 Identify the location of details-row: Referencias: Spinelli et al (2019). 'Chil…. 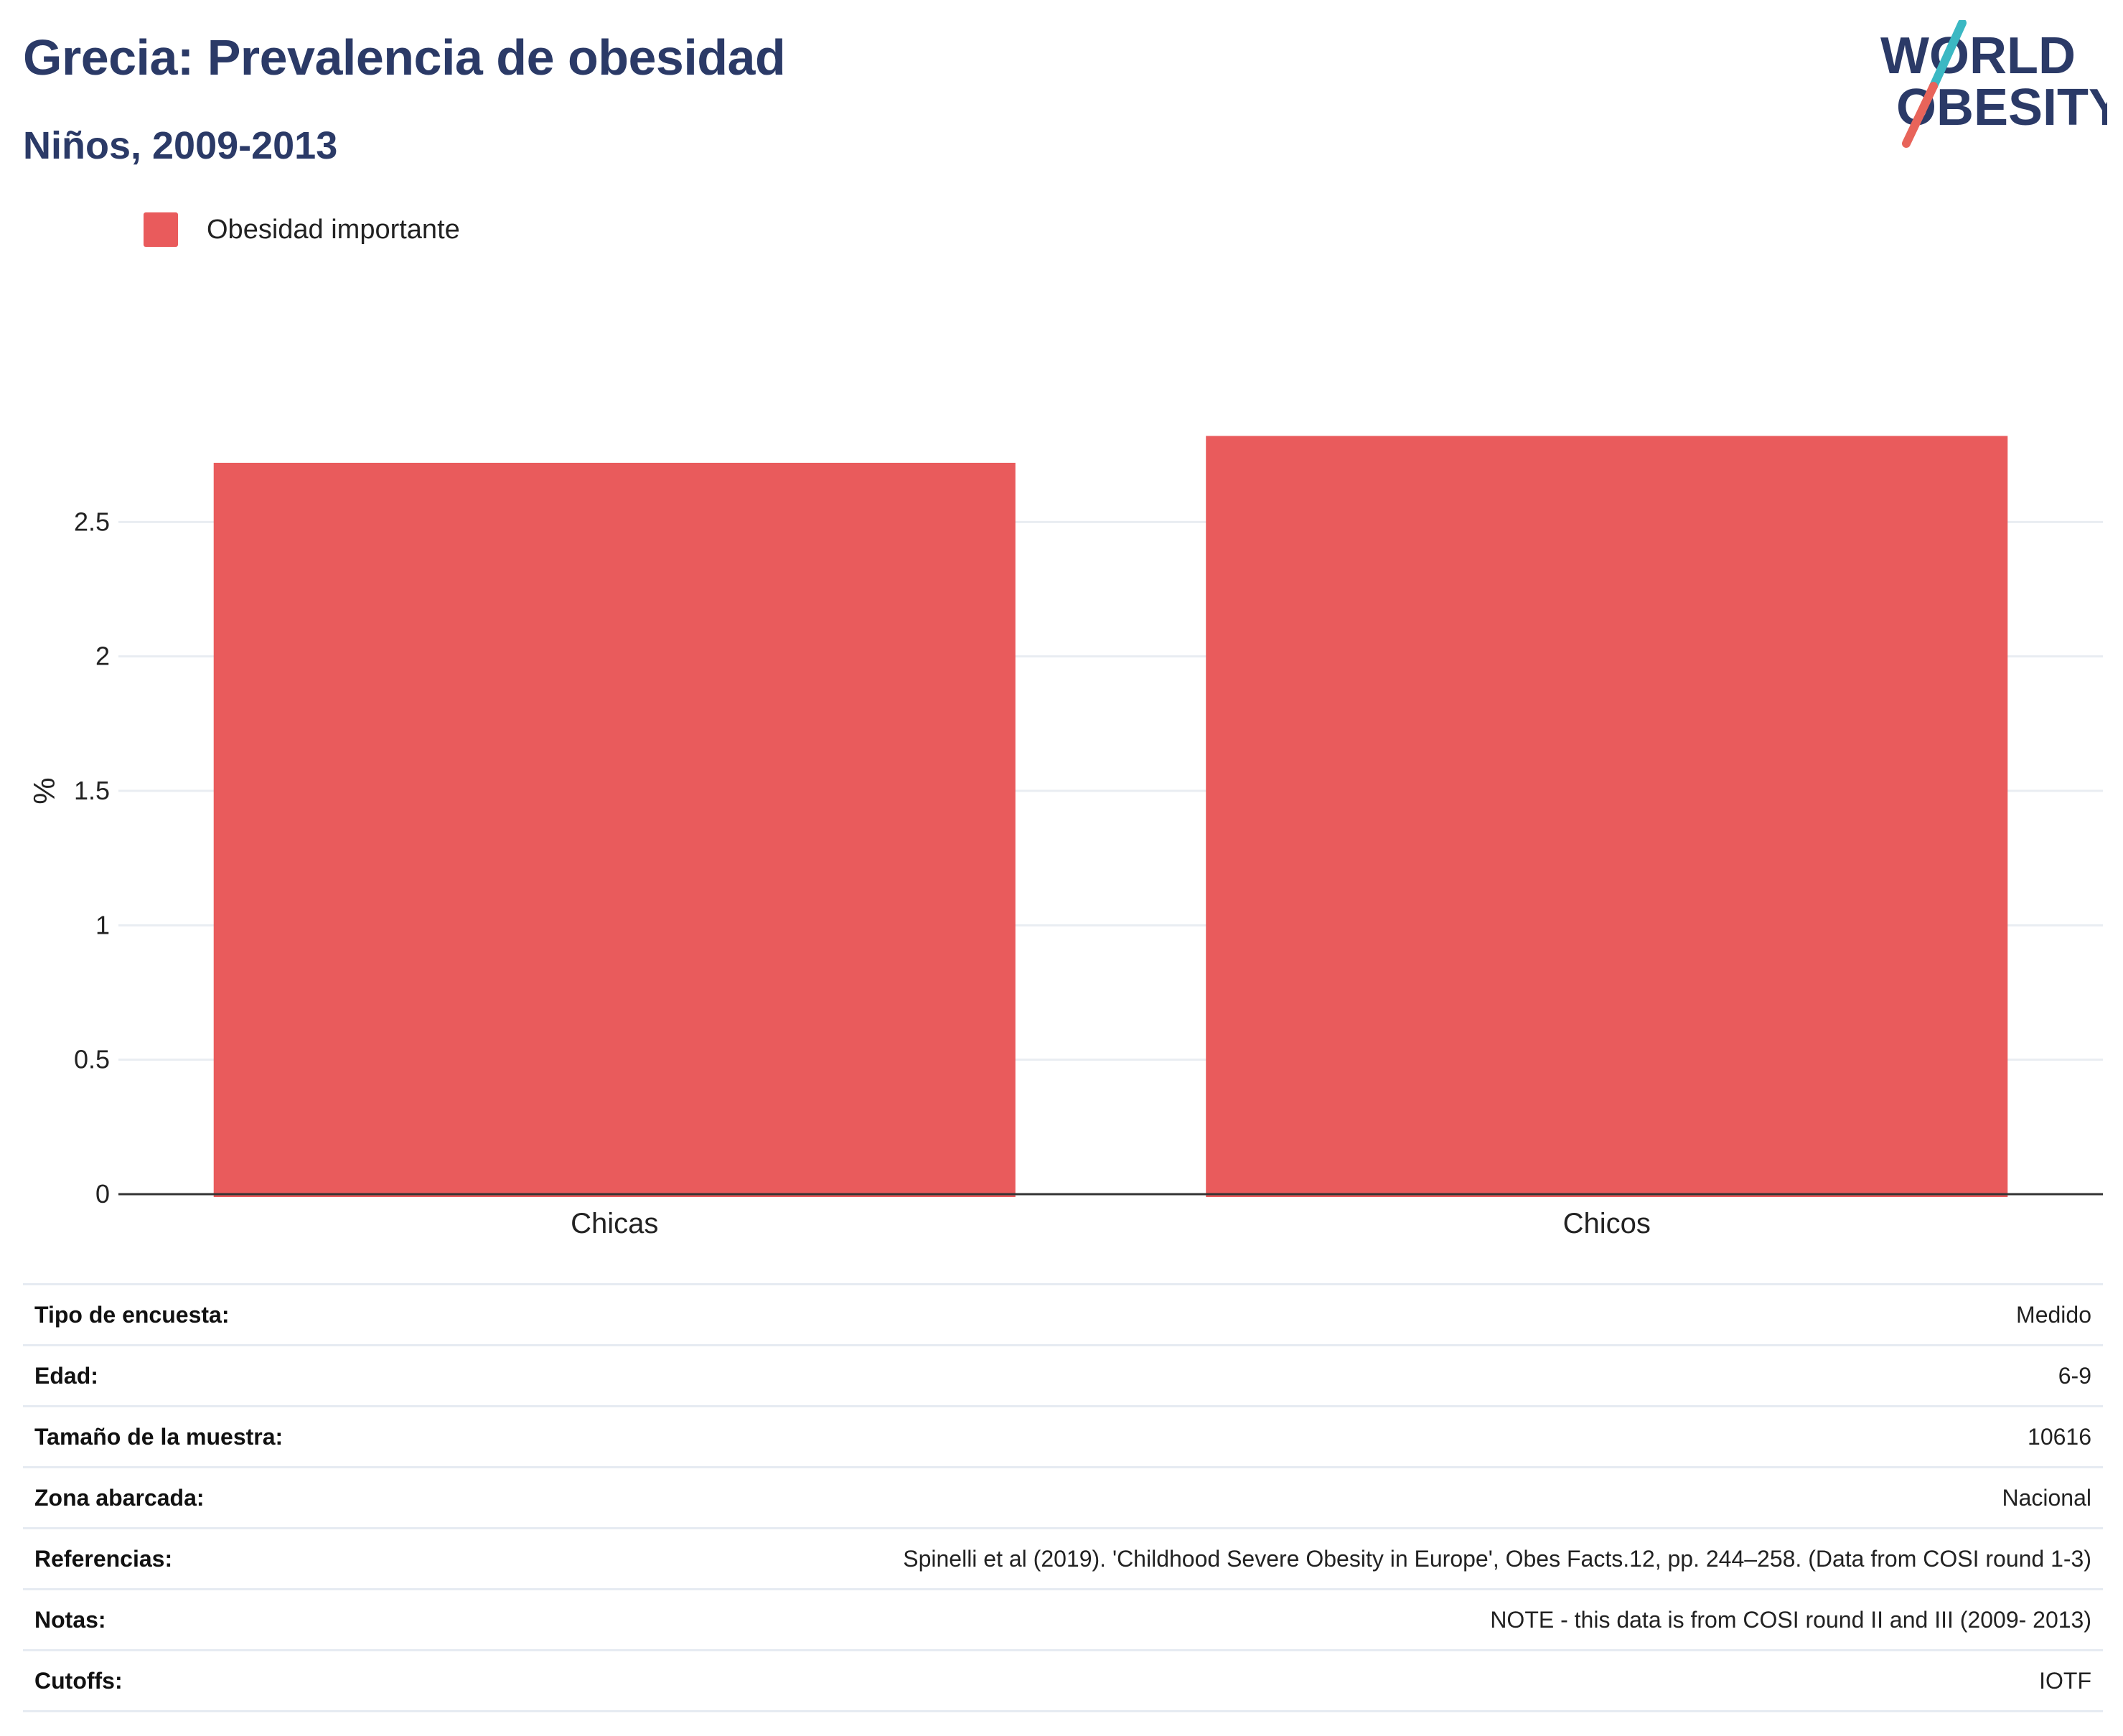
(1063, 1559).